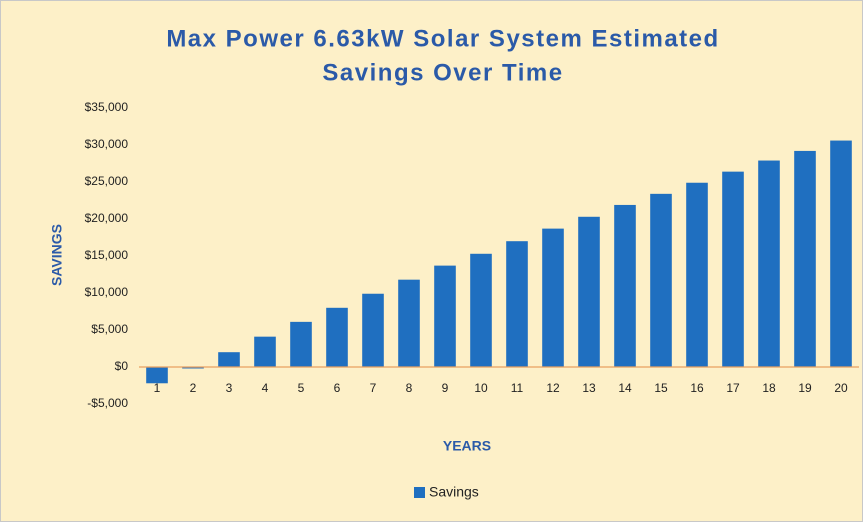 Image resolution: width=863 pixels, height=522 pixels. Describe the element at coordinates (661, 388) in the screenshot. I see `x-tick-label: 15` at that location.